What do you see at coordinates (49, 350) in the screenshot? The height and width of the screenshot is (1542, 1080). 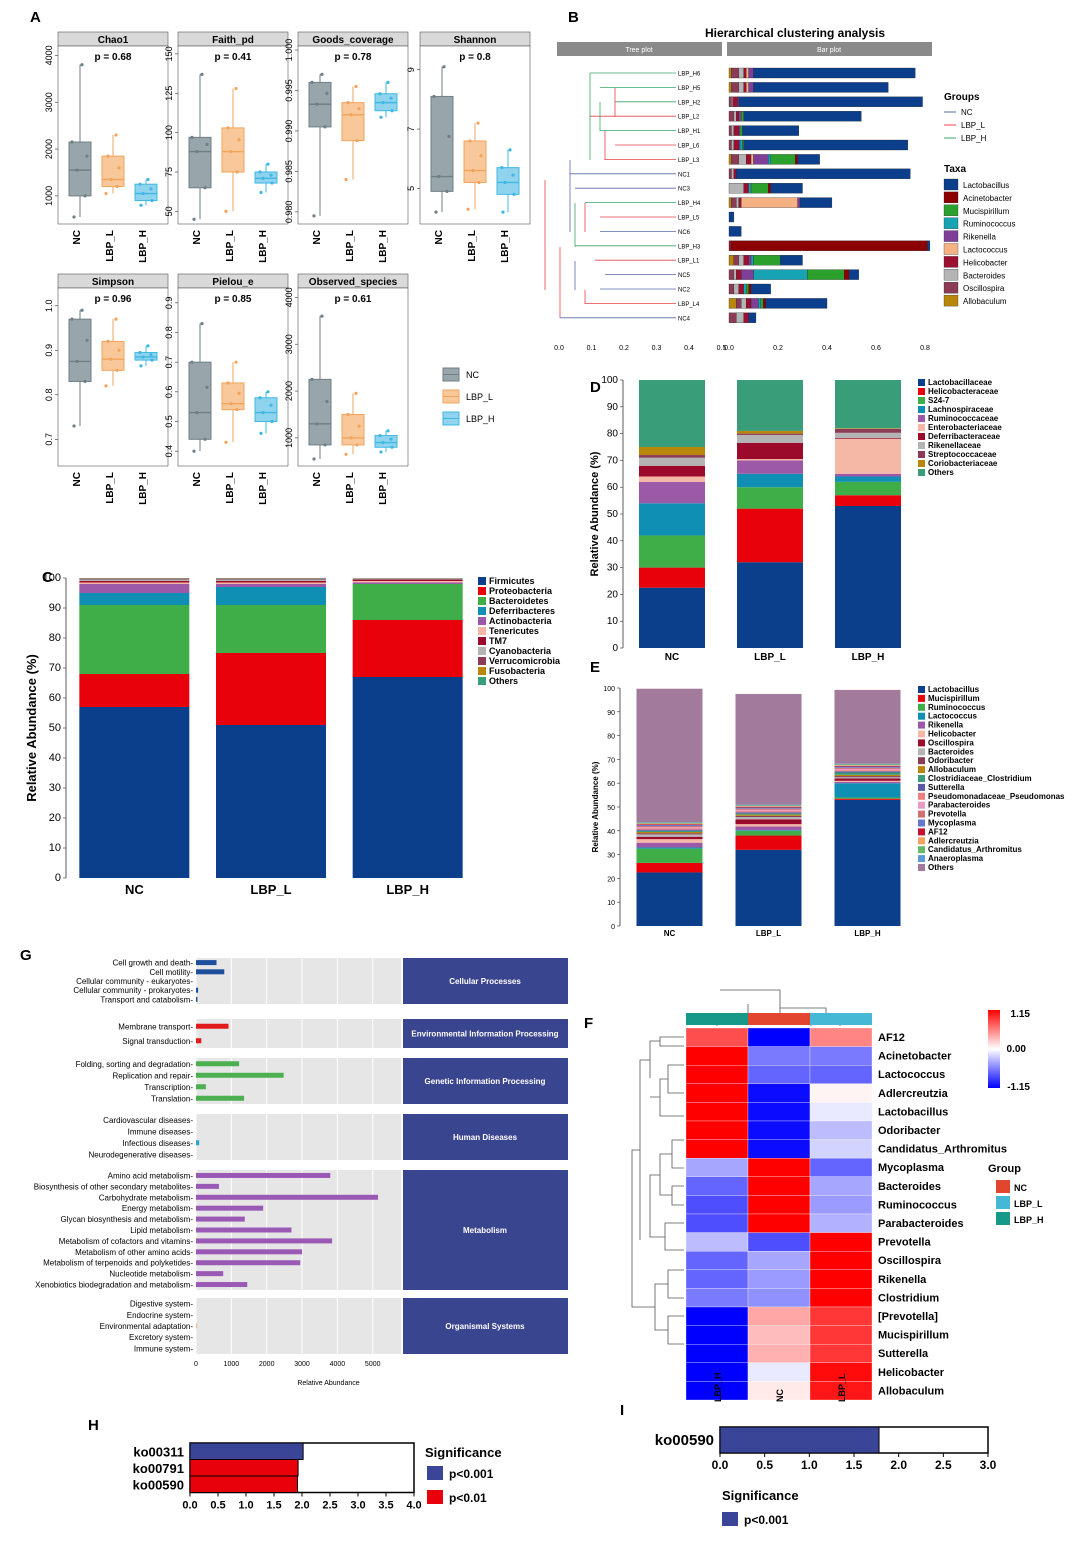 I see `y-tick-label: 0.9` at bounding box center [49, 350].